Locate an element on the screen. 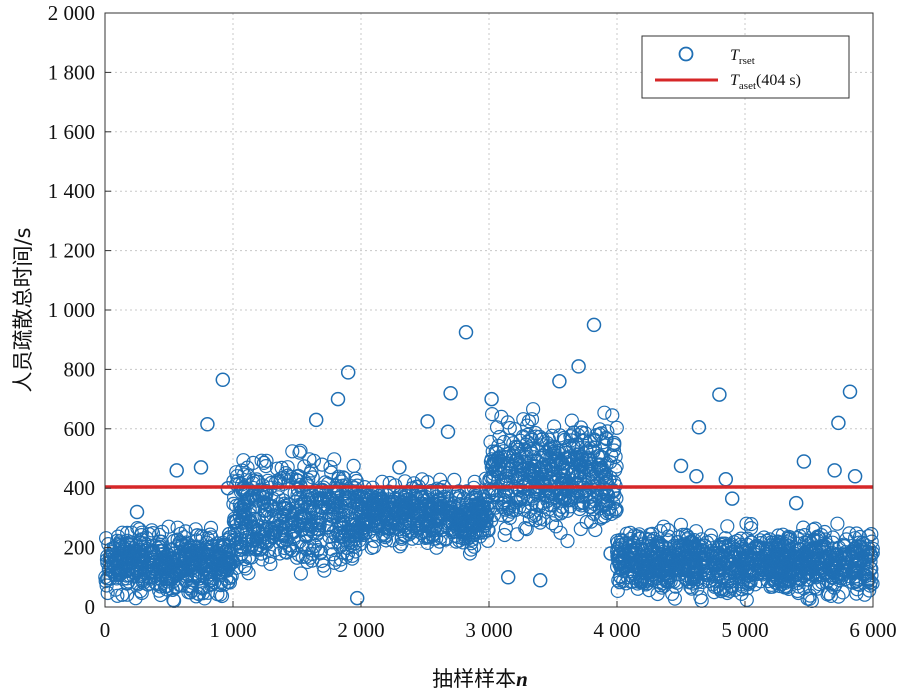  x-axis: 0 1 000 2 000 3 000 4 000 5 000 6 000 is located at coordinates (498, 621).